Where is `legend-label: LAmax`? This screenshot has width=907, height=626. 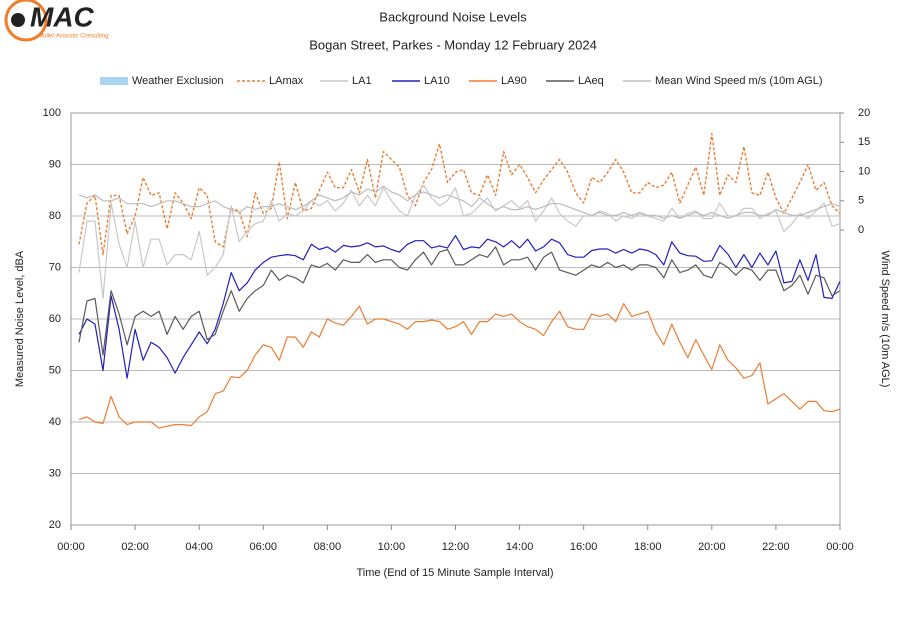
legend-label: LAmax is located at coordinates (286, 81).